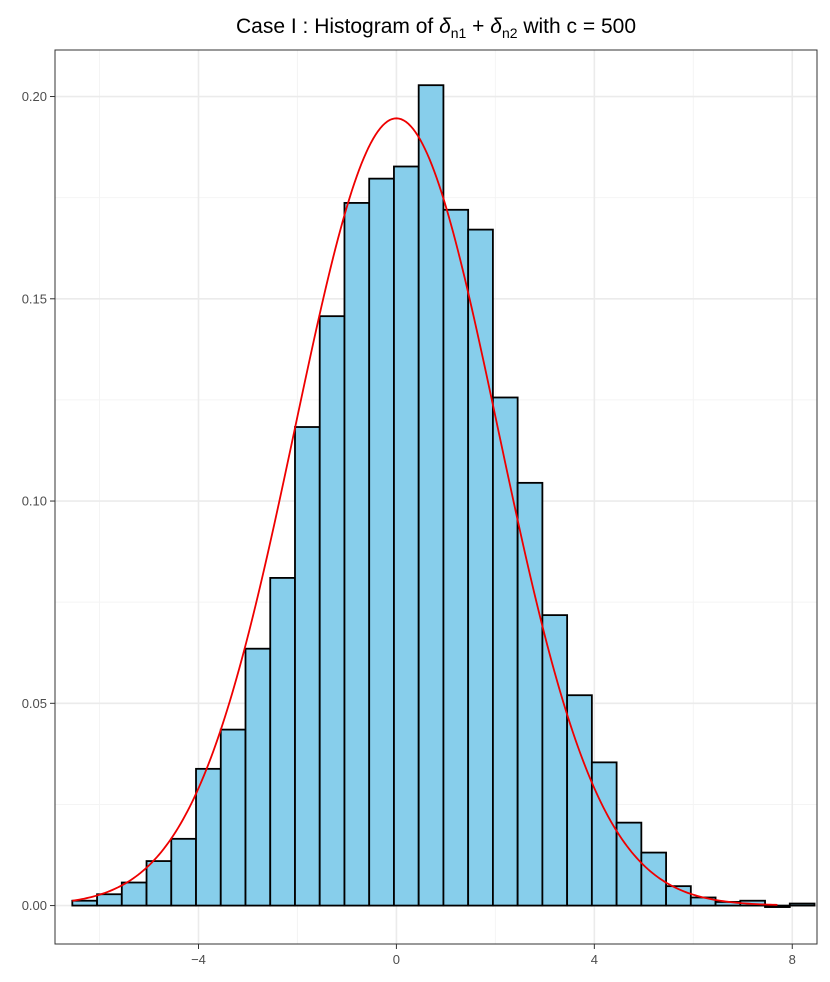 The height and width of the screenshot is (982, 830). What do you see at coordinates (34, 905) in the screenshot?
I see `y-tick-label: 0.00` at bounding box center [34, 905].